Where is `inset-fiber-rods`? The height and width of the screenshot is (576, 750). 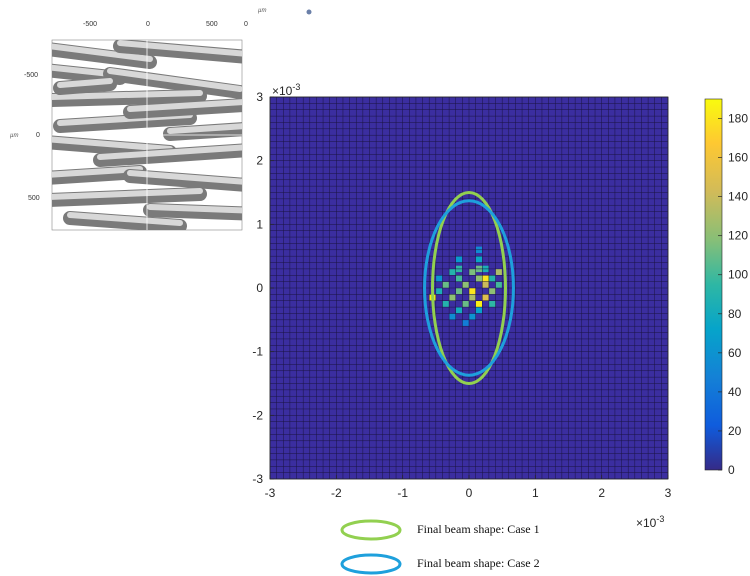 inset-fiber-rods is located at coordinates (147, 135).